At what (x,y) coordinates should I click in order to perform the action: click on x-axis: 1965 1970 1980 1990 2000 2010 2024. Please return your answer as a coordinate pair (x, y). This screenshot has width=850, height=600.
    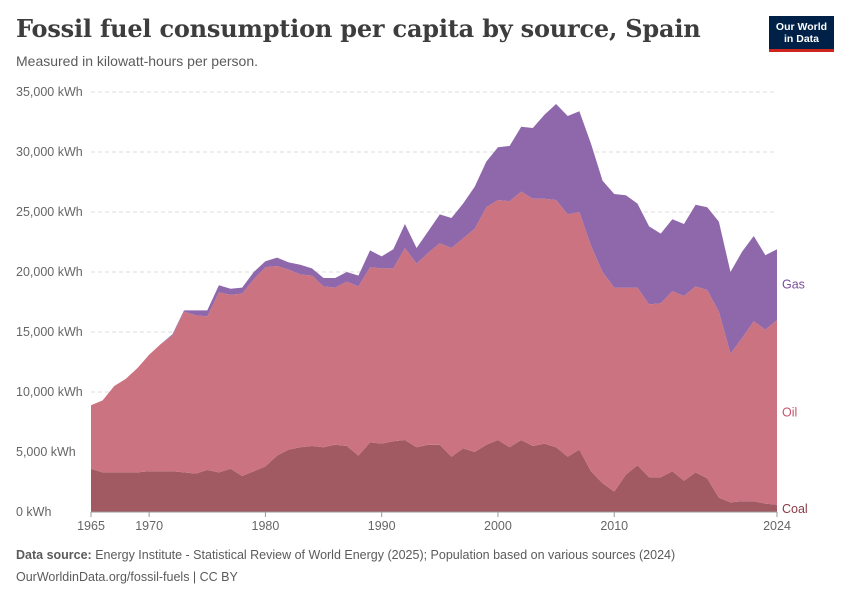
    Looking at the image, I should click on (434, 522).